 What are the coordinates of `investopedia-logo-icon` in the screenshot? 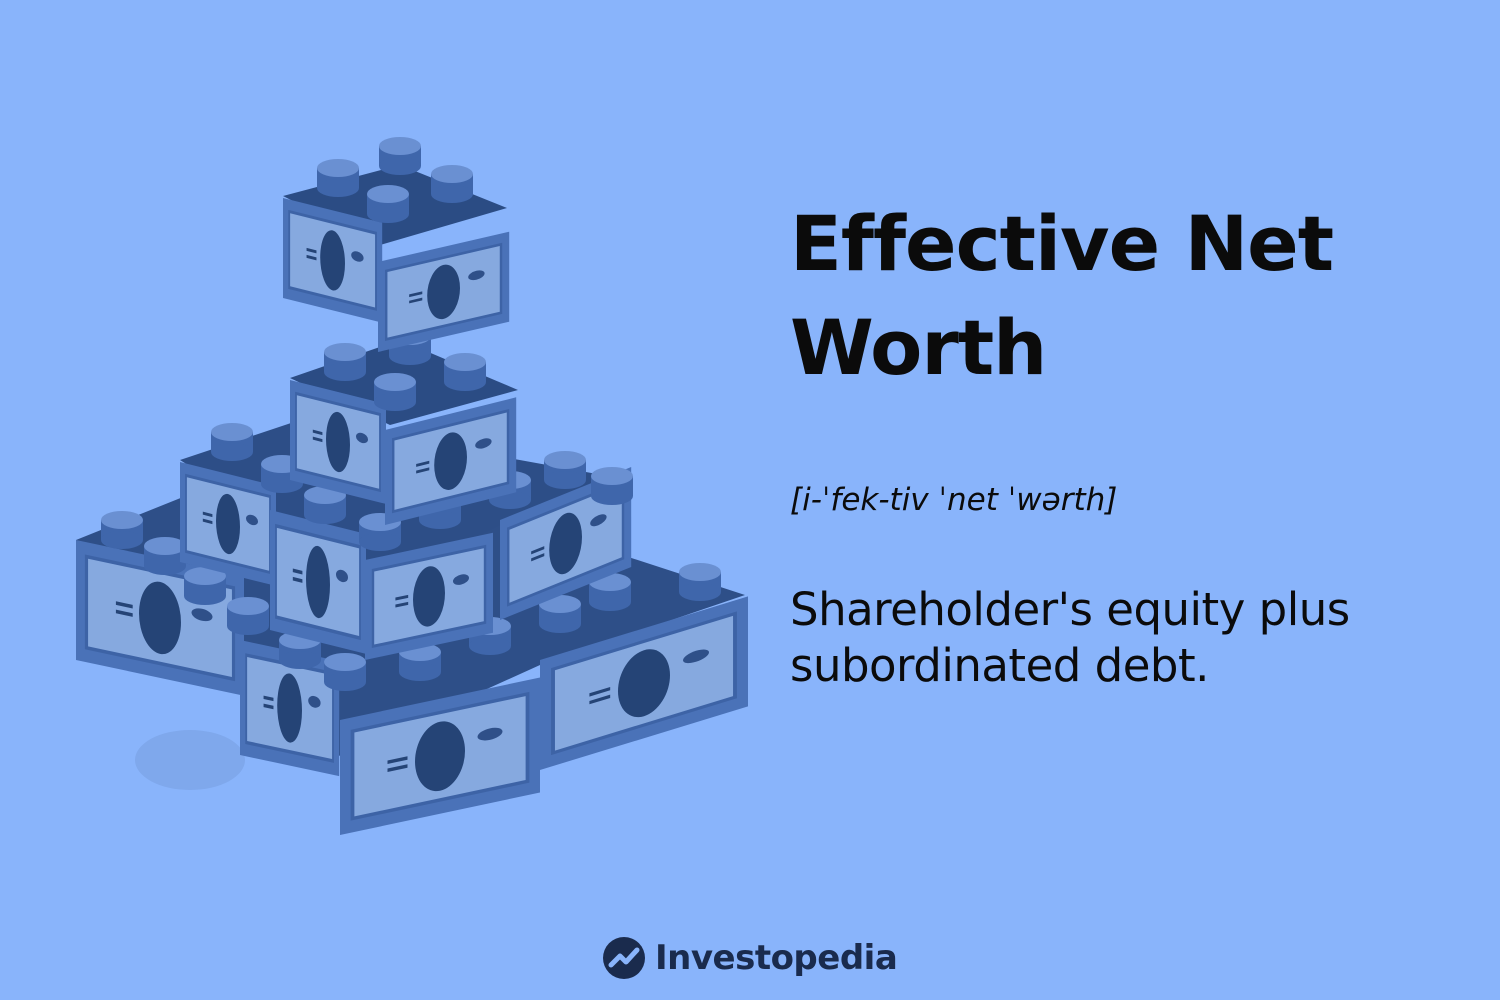 It's located at (624, 958).